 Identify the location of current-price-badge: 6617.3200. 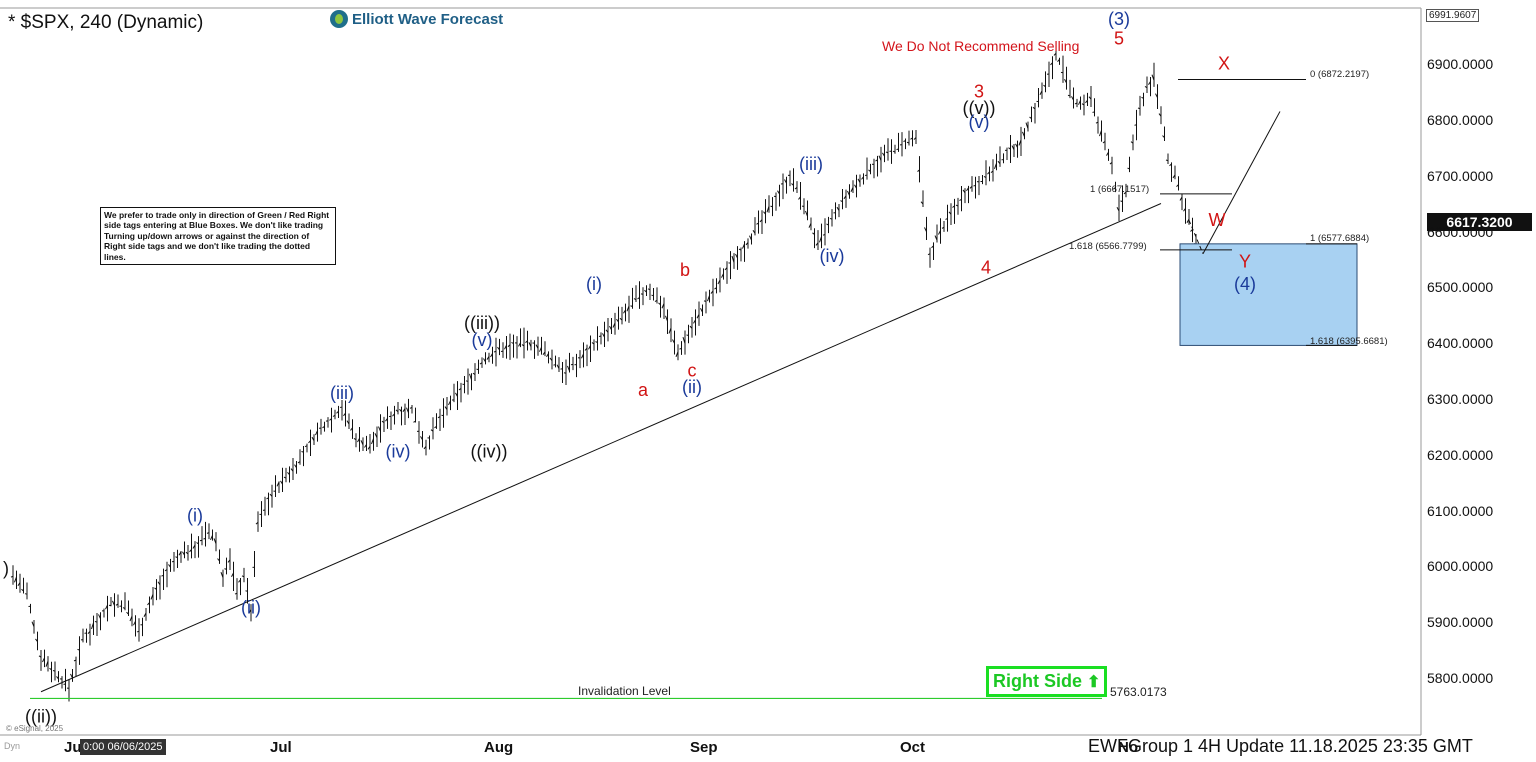
(1479, 222).